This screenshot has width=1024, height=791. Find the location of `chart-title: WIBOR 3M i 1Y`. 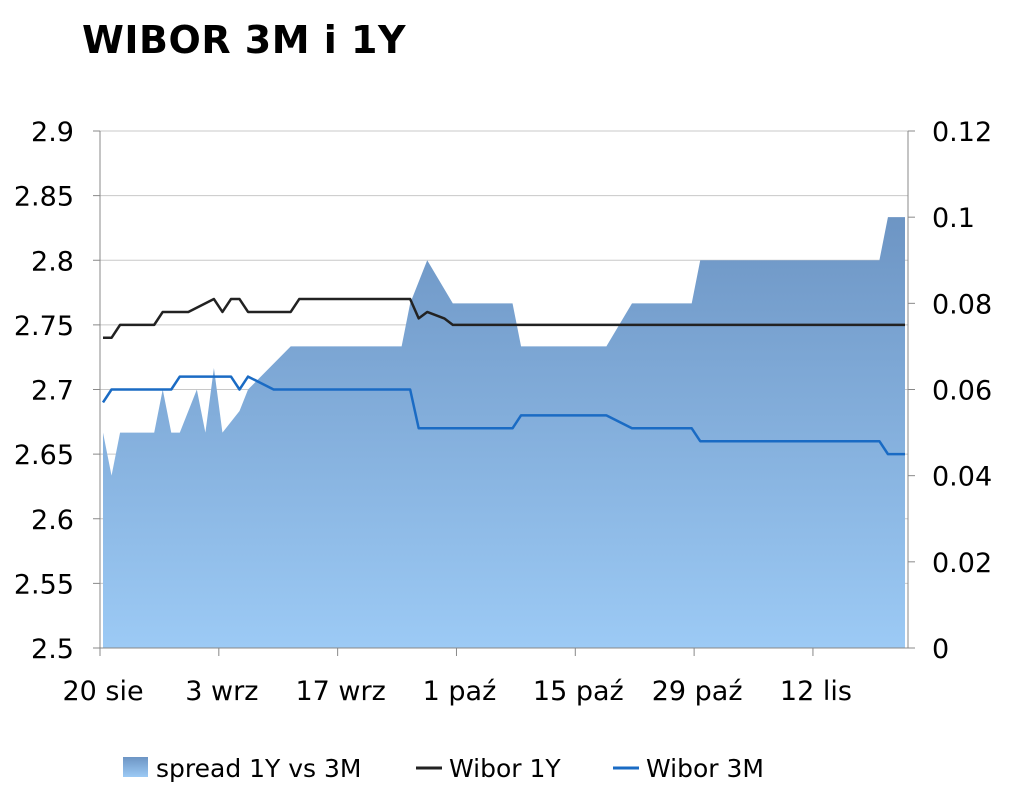

chart-title: WIBOR 3M i 1Y is located at coordinates (244, 40).